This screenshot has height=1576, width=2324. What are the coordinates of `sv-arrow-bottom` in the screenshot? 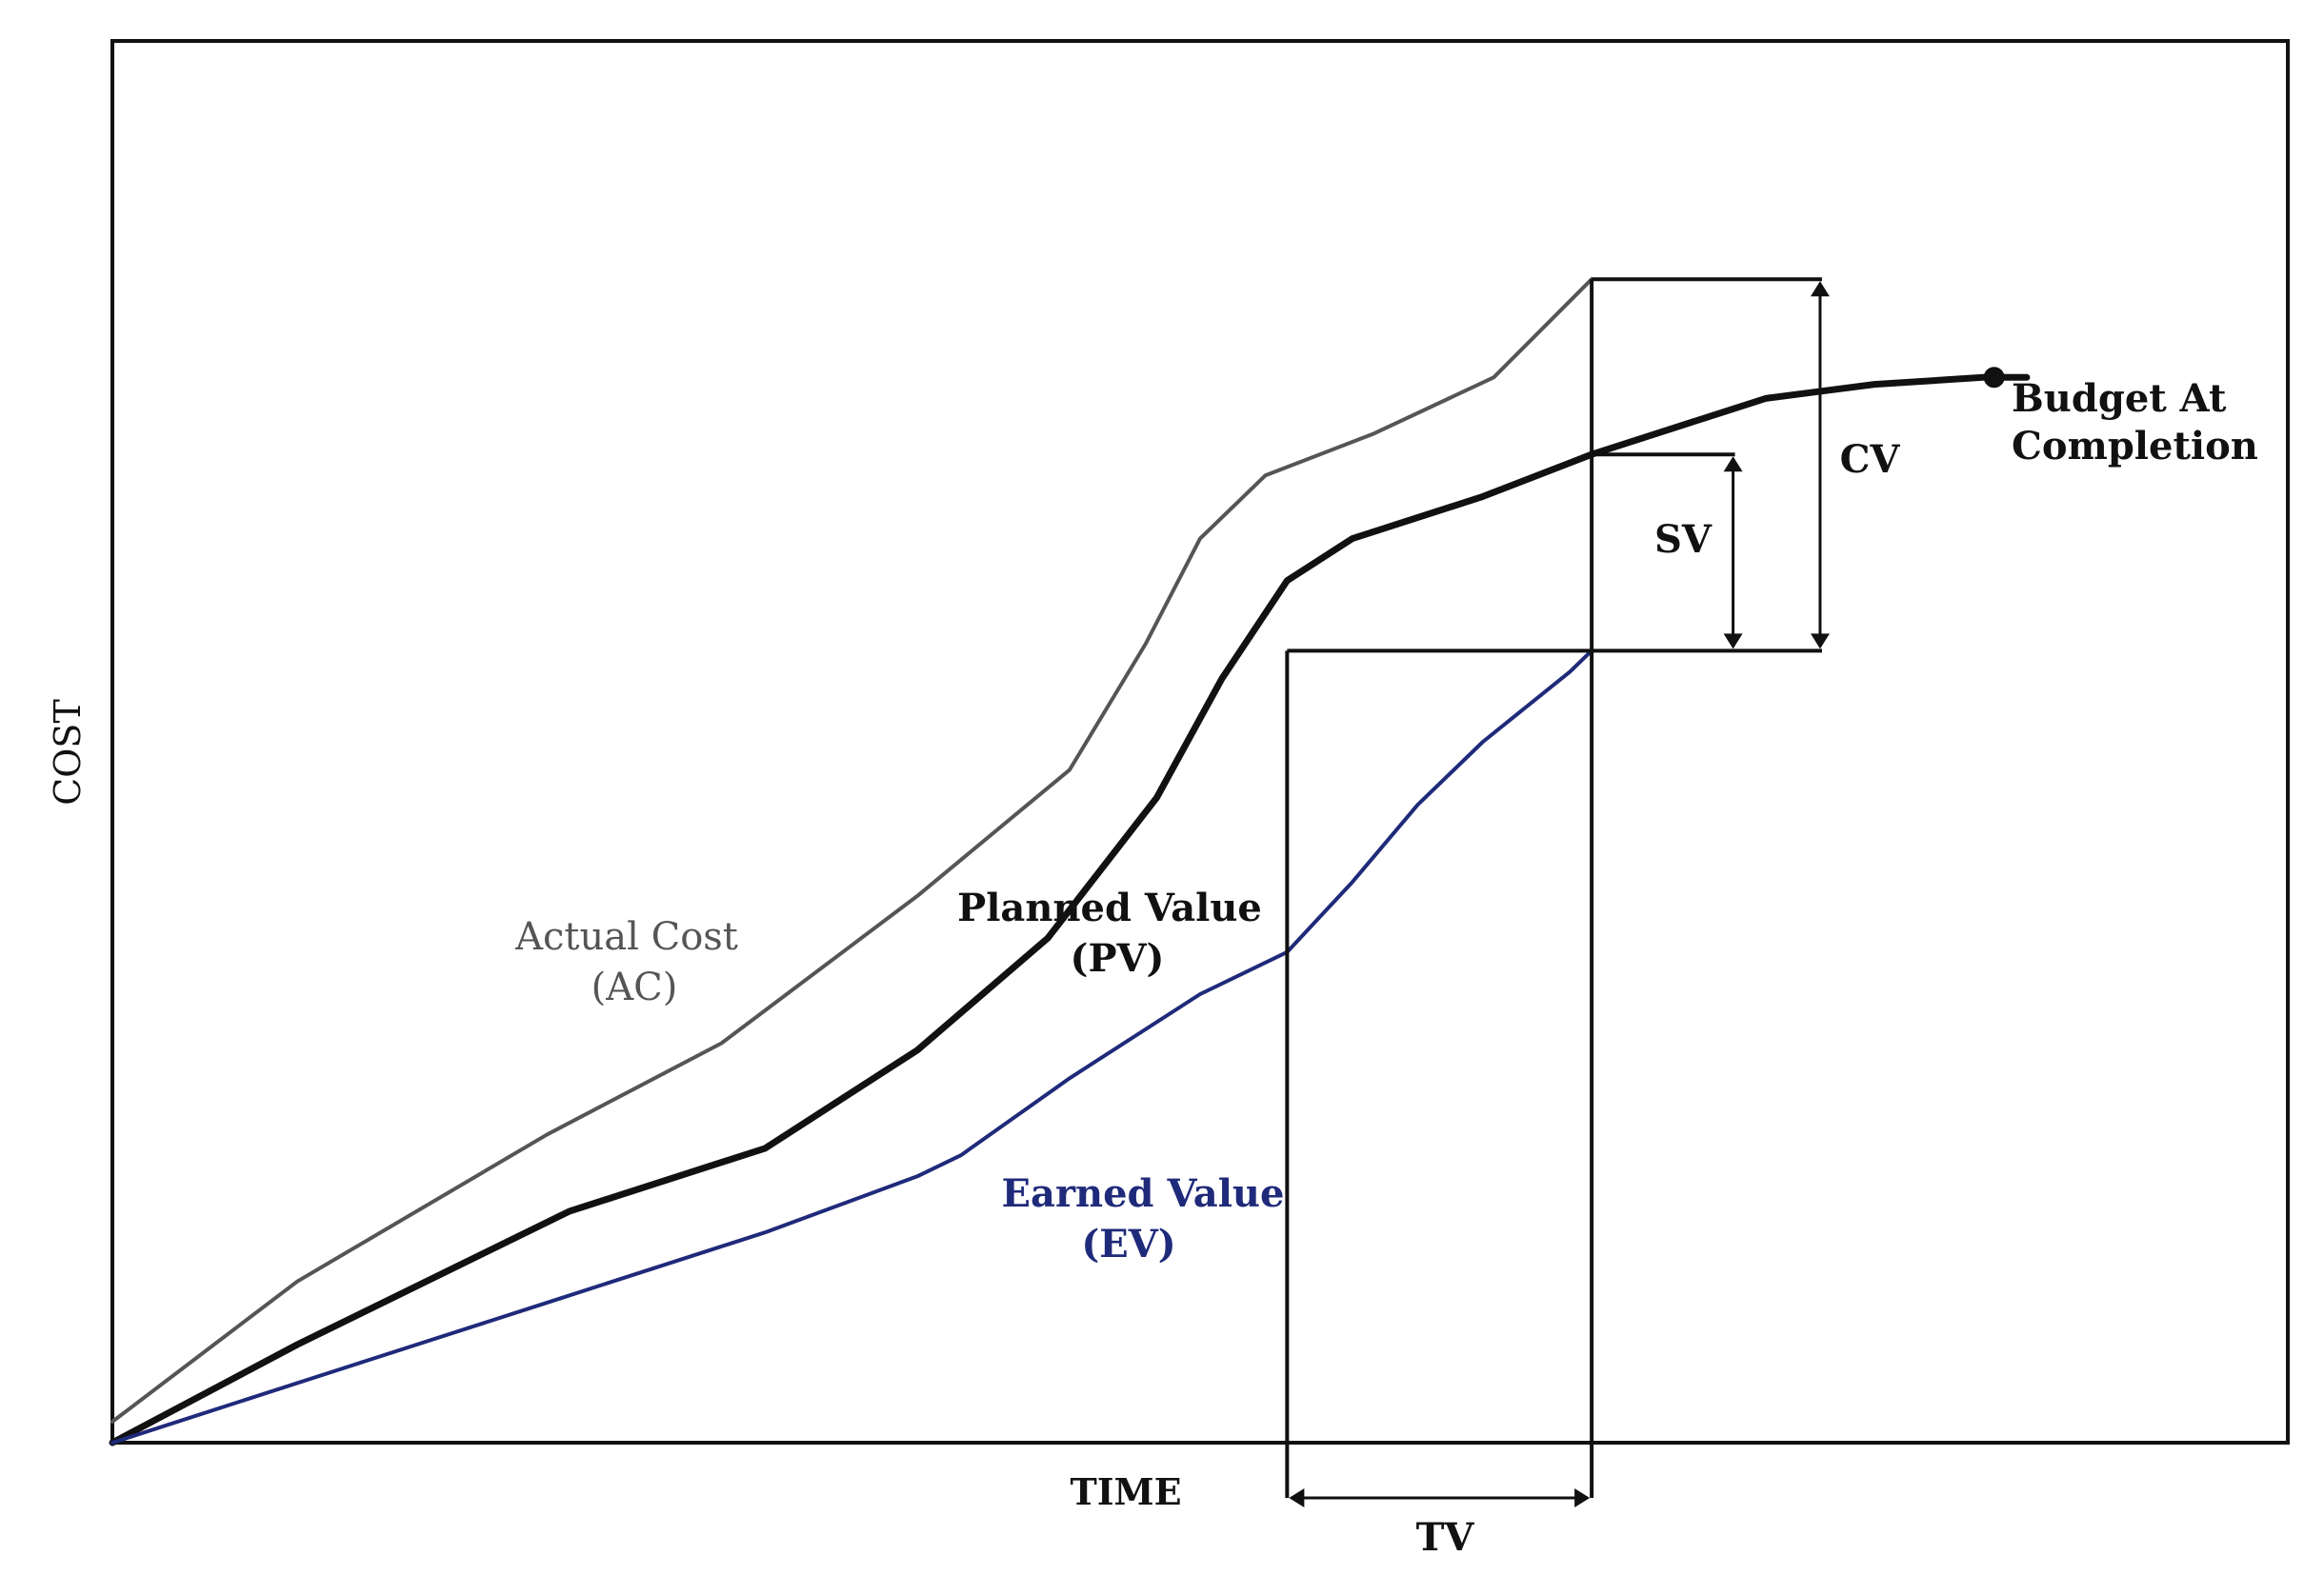 It's located at (1733, 641).